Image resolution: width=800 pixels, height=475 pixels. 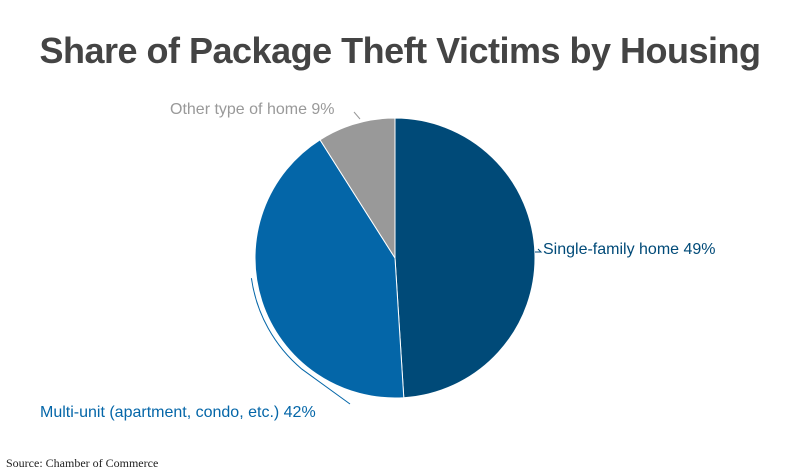 I want to click on leader-line-multi-unit, so click(x=300, y=341).